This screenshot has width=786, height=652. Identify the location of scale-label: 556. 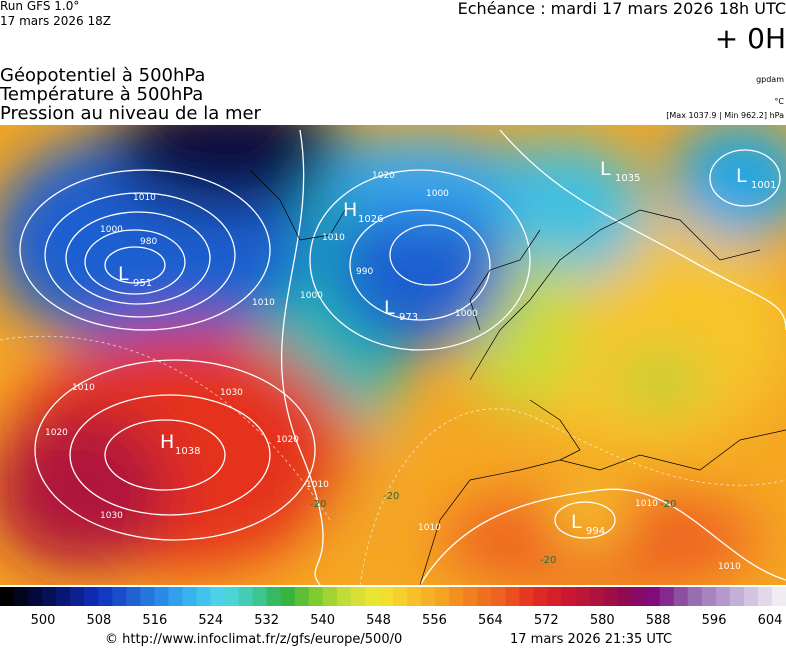
(434, 620).